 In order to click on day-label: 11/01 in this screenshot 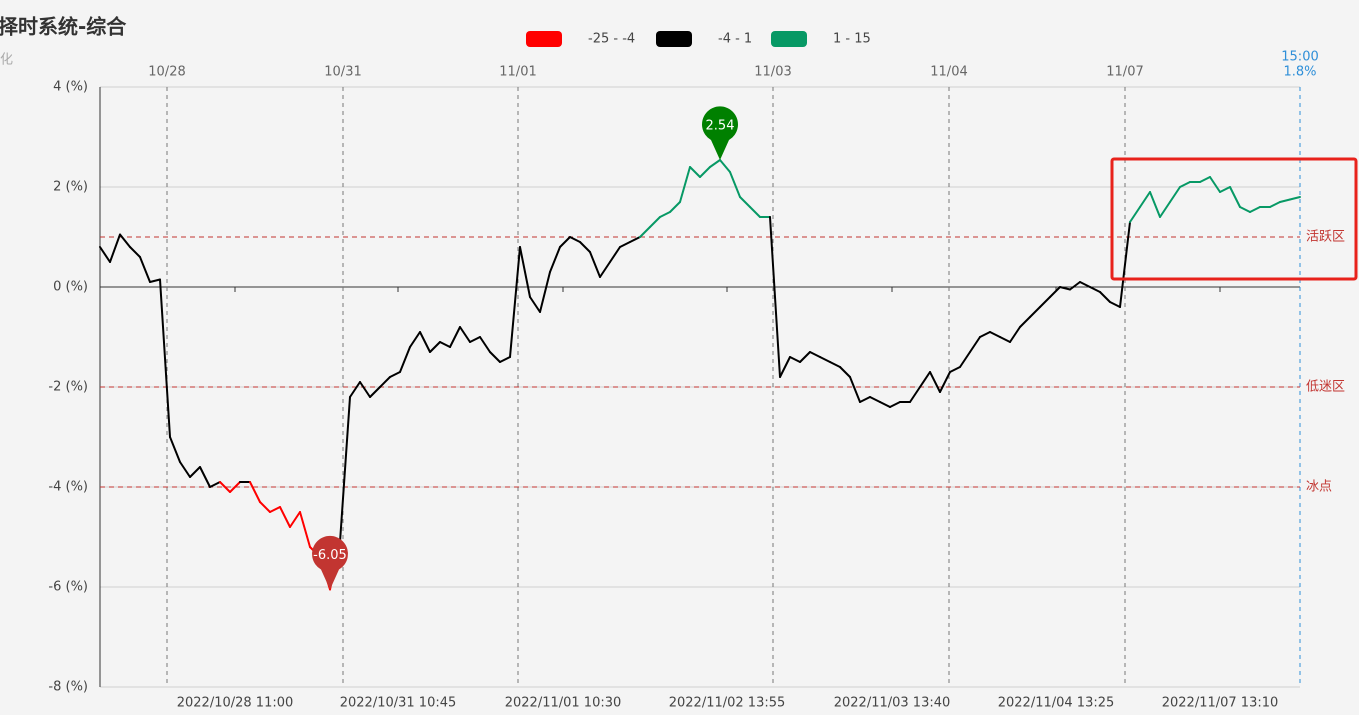, I will do `click(517, 72)`.